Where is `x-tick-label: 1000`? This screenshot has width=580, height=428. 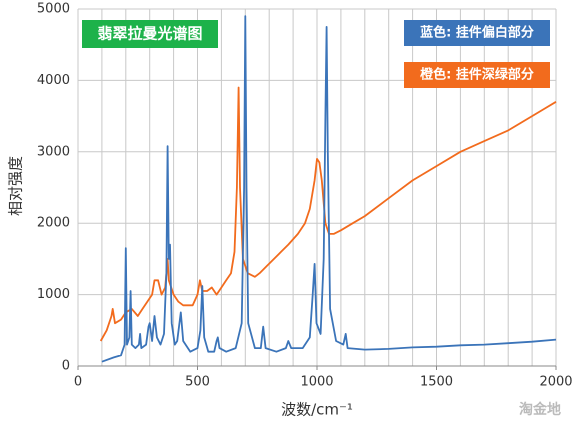
x-tick-label: 1000 is located at coordinates (316, 382).